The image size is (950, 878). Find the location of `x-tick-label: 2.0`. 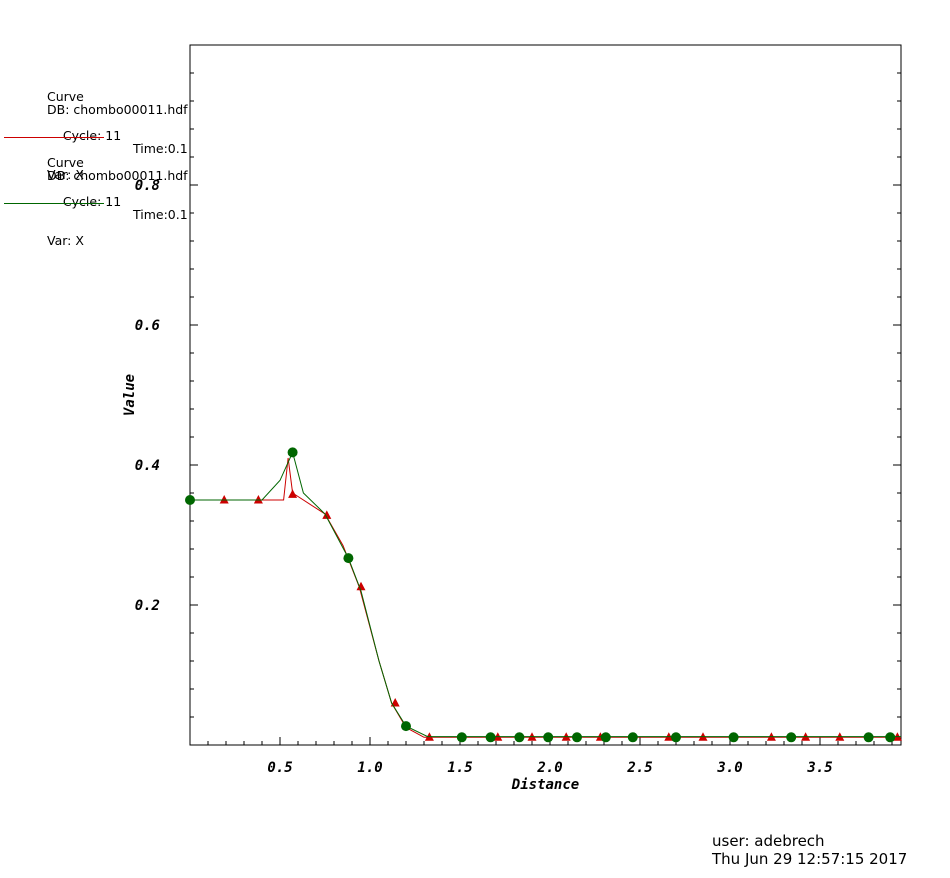

x-tick-label: 2.0 is located at coordinates (549, 768).